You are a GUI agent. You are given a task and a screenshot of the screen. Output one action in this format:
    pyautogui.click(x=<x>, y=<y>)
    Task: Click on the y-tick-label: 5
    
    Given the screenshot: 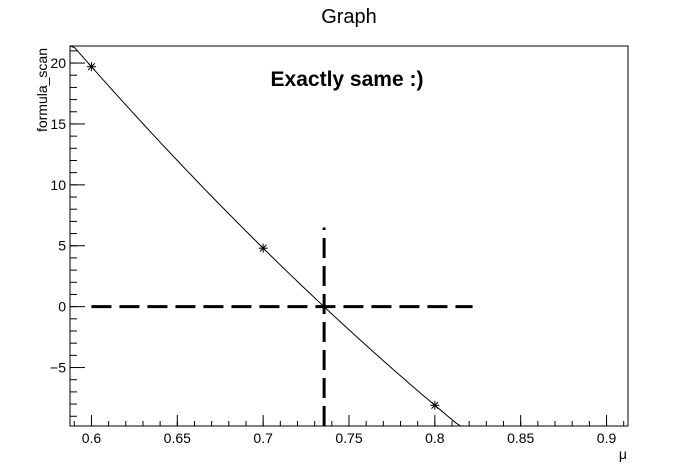 What is the action you would take?
    pyautogui.click(x=62, y=246)
    